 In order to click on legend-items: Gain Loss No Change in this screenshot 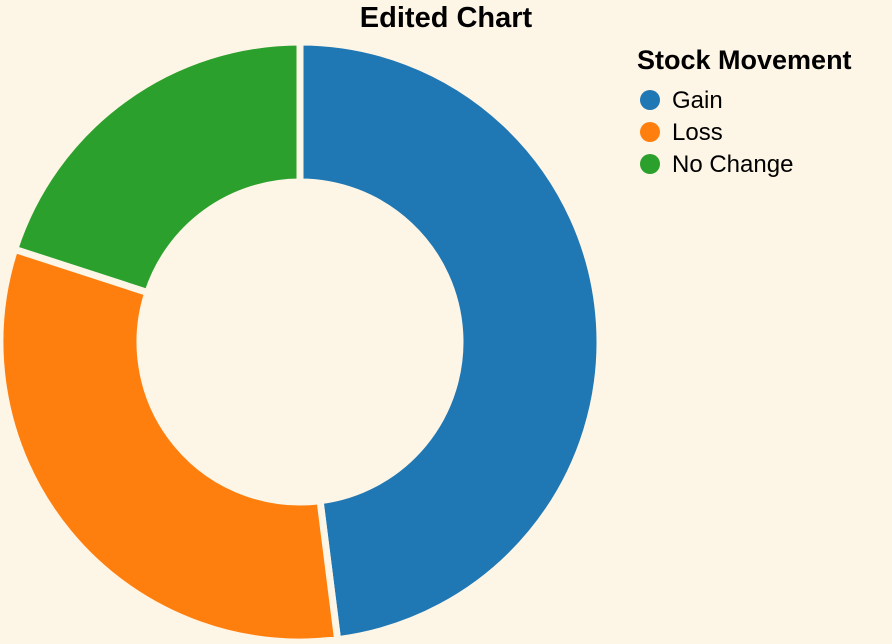, I will do `click(716, 132)`.